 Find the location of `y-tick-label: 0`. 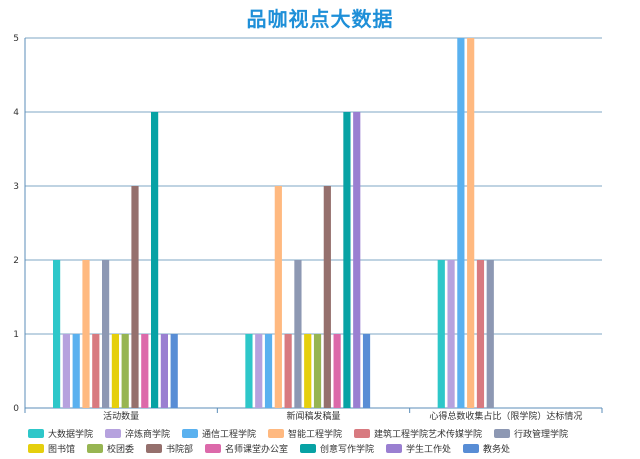

y-tick-label: 0 is located at coordinates (16, 409).